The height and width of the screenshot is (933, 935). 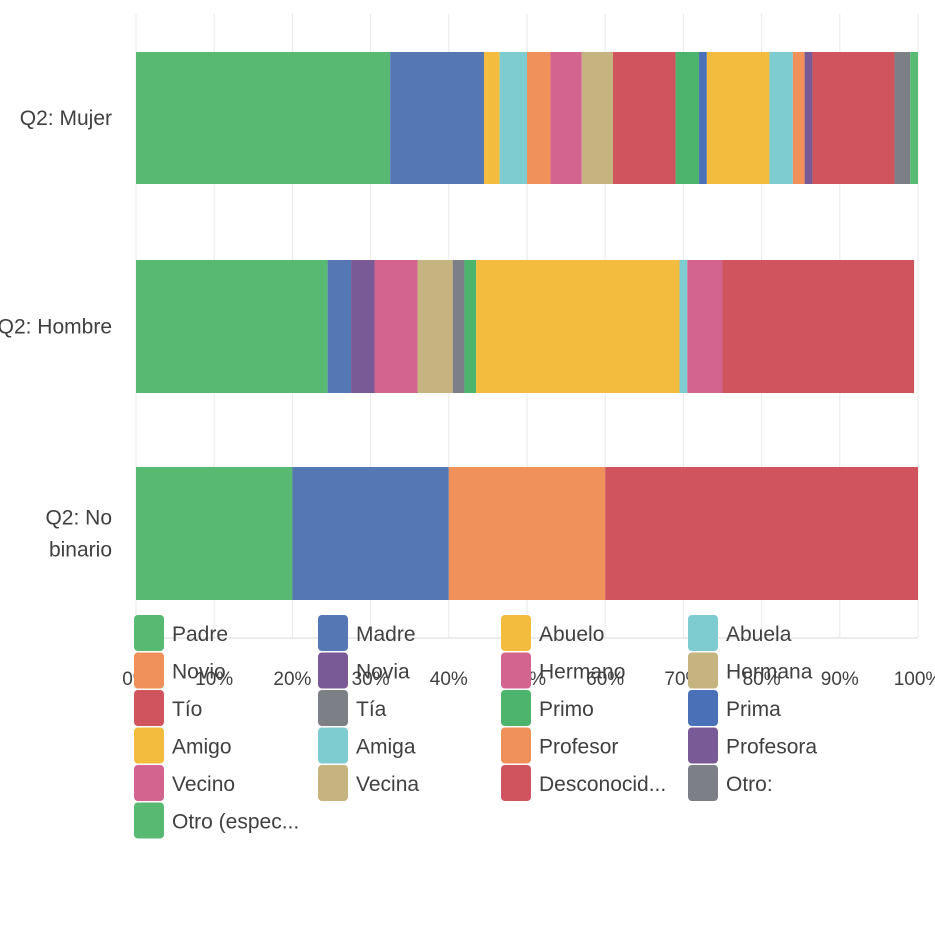 What do you see at coordinates (386, 634) in the screenshot?
I see `legend-label: Madre` at bounding box center [386, 634].